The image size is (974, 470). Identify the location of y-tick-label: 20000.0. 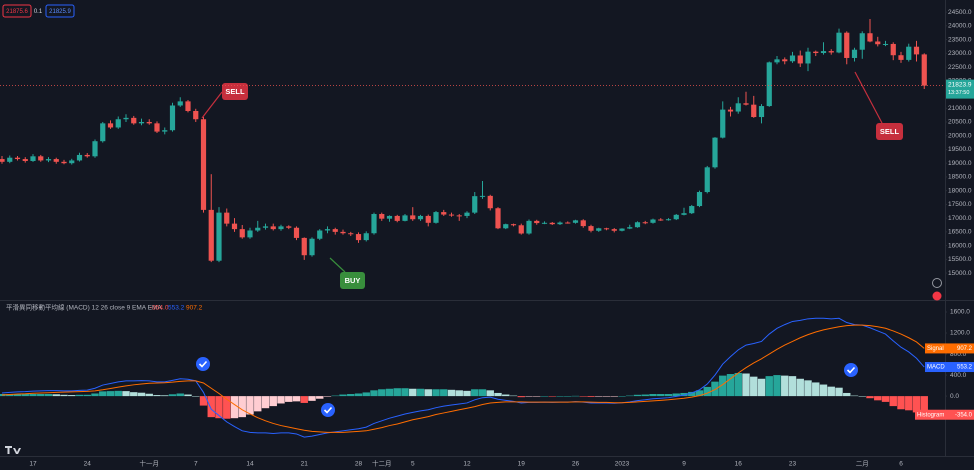
(960, 135).